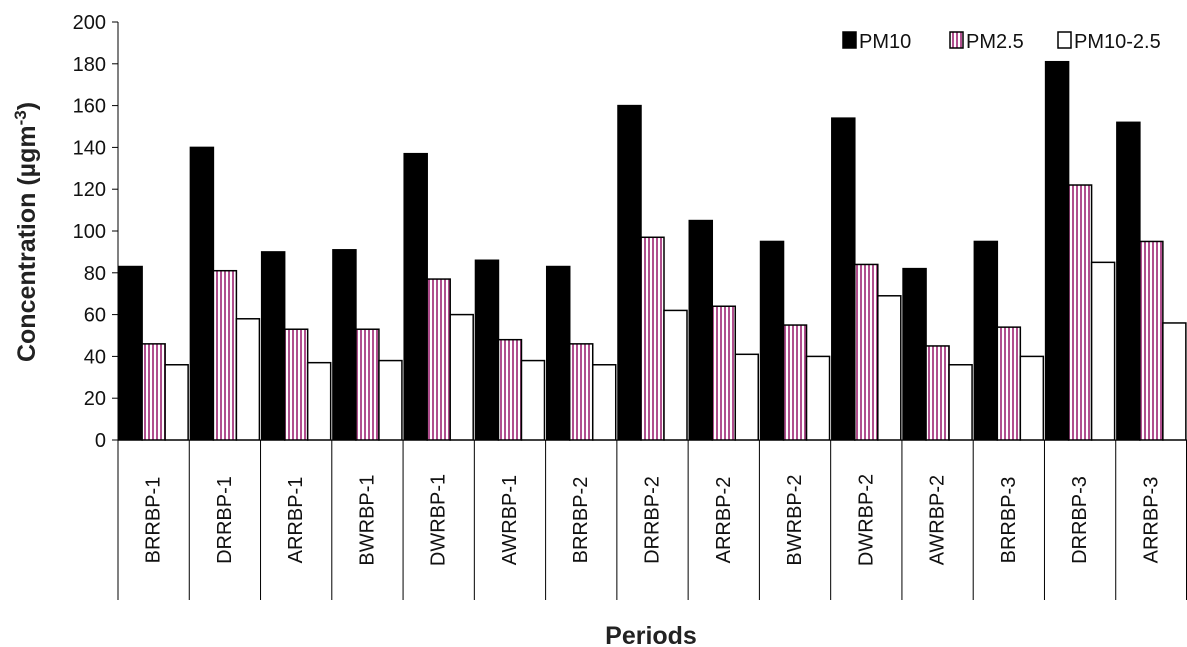 The height and width of the screenshot is (647, 1187). What do you see at coordinates (724, 520) in the screenshot?
I see `x-category-label: ARRBP-2` at bounding box center [724, 520].